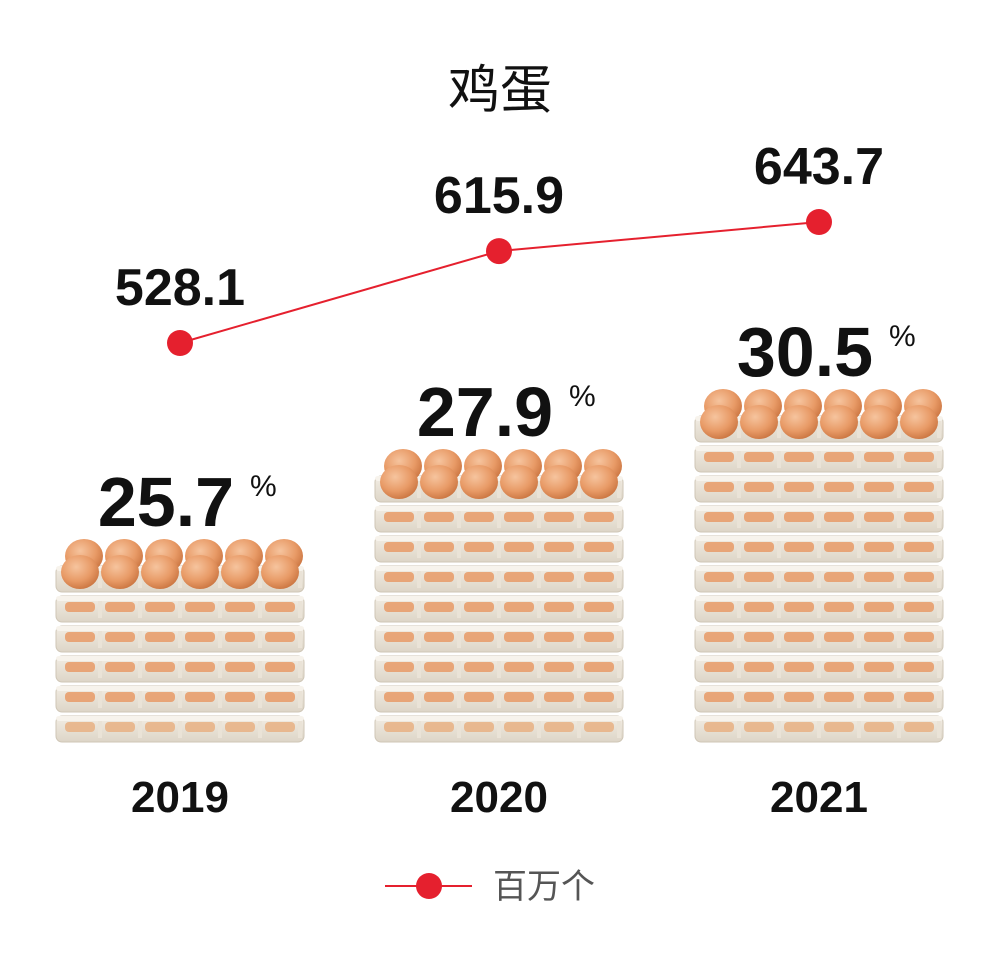  What do you see at coordinates (429, 886) in the screenshot?
I see `legend-marker` at bounding box center [429, 886].